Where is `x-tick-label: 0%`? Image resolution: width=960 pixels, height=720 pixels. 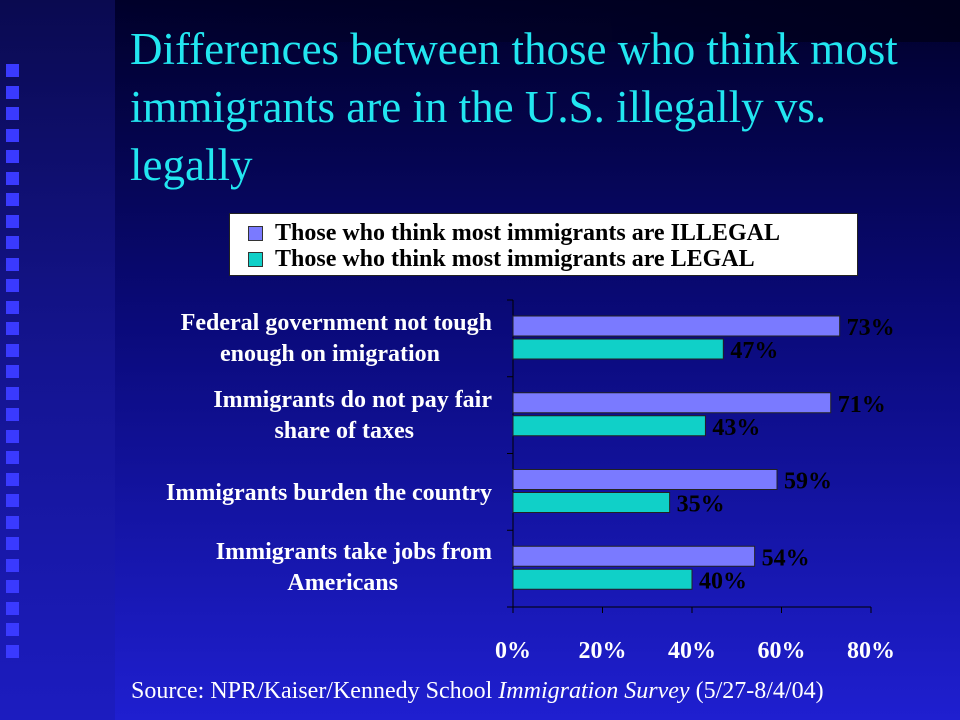
x-tick-label: 0% is located at coordinates (513, 651).